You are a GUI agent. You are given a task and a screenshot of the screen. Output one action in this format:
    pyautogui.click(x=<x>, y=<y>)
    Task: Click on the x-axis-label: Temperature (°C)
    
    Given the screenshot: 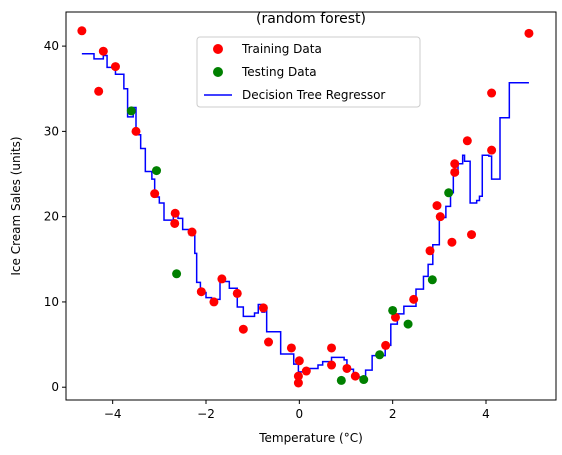 What is the action you would take?
    pyautogui.click(x=310, y=438)
    